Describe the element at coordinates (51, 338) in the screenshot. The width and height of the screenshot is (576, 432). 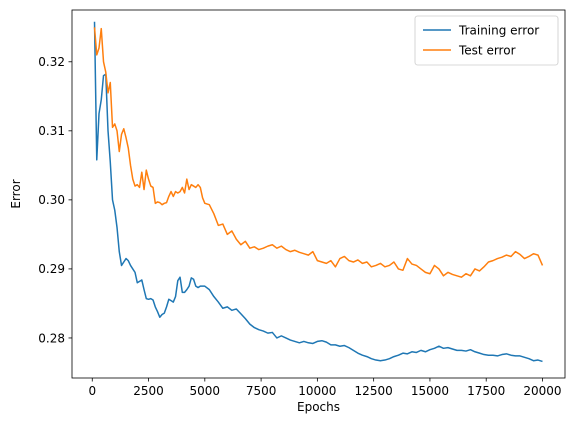
I see `y-tick-label: 0.28` at that location.